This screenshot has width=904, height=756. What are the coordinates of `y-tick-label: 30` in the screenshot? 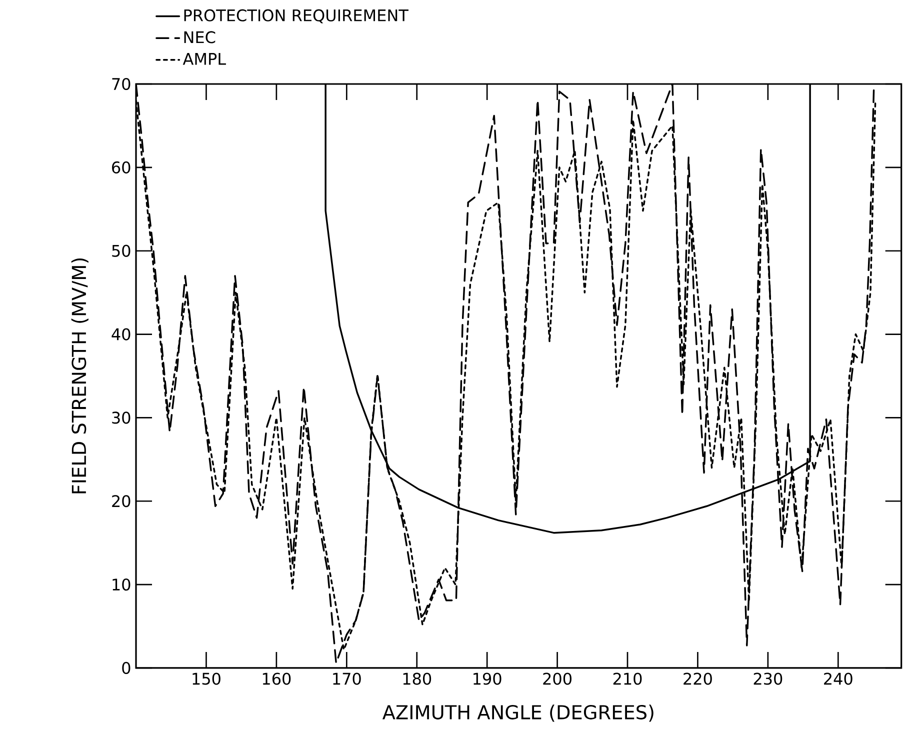 It's located at (121, 418).